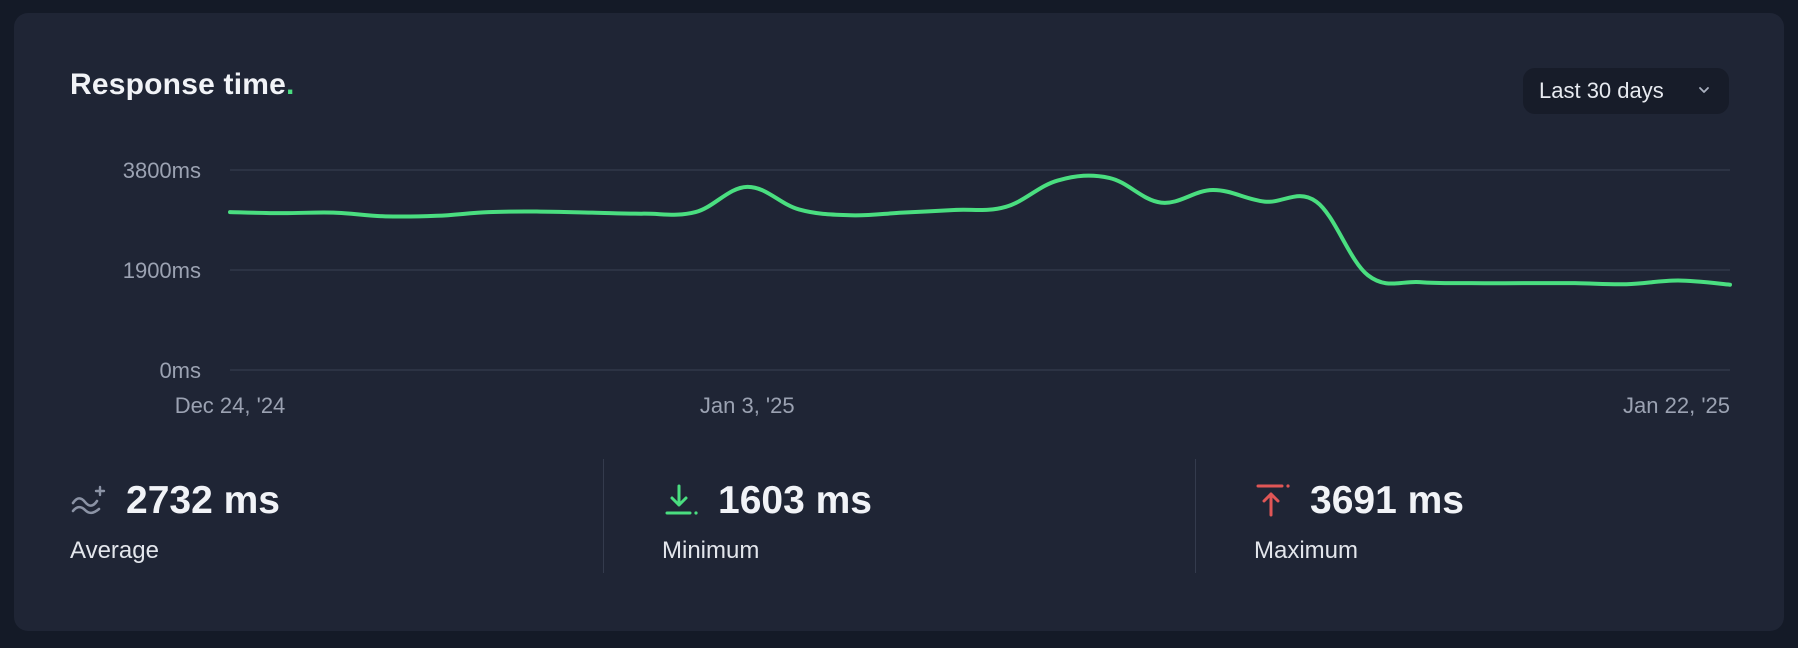 The image size is (1798, 648). Describe the element at coordinates (747, 405) in the screenshot. I see `x-tick-label: Jan 3, '25` at that location.